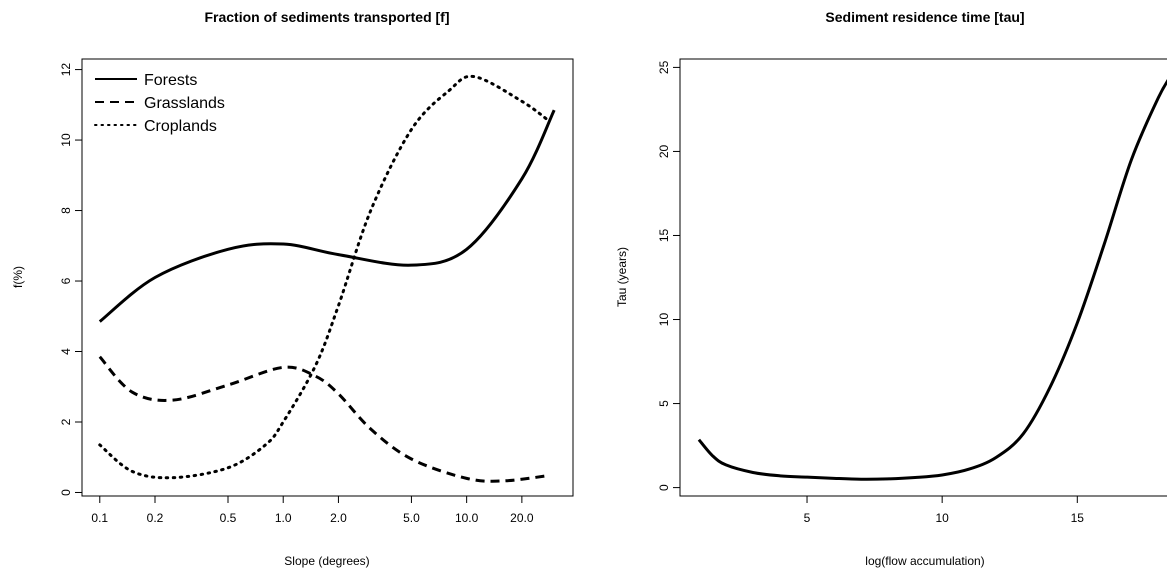  What do you see at coordinates (664, 67) in the screenshot?
I see `y-tick-label: 25` at bounding box center [664, 67].